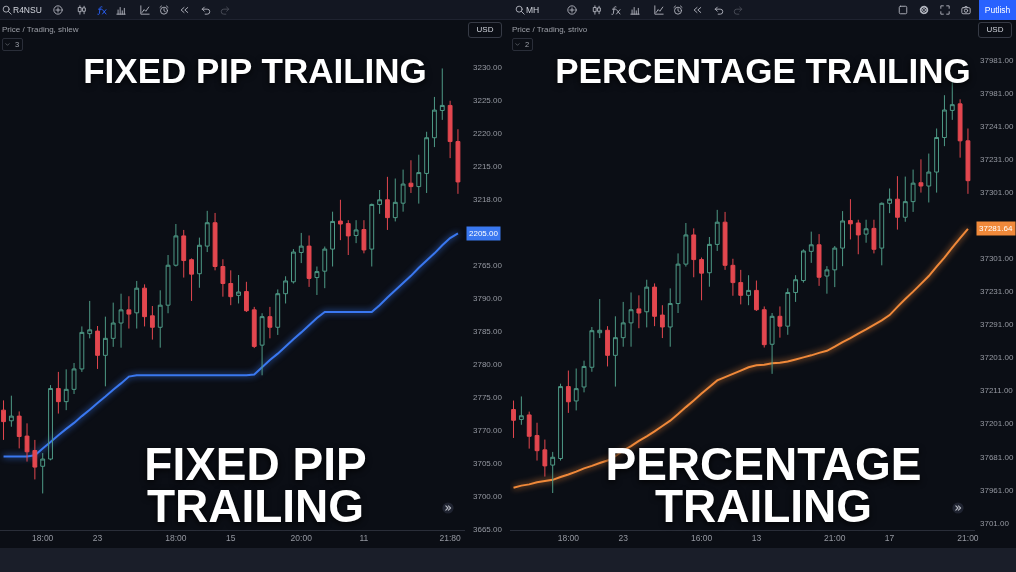  What do you see at coordinates (763, 70) in the screenshot?
I see `chart-title: PERCENTAGE TRAILING` at bounding box center [763, 70].